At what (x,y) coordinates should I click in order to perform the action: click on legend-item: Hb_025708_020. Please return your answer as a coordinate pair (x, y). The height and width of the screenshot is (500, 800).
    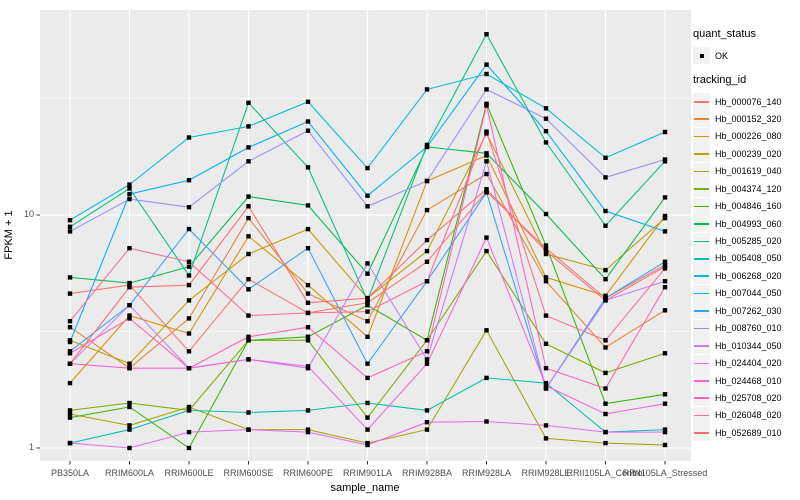
    Looking at the image, I should click on (746, 398).